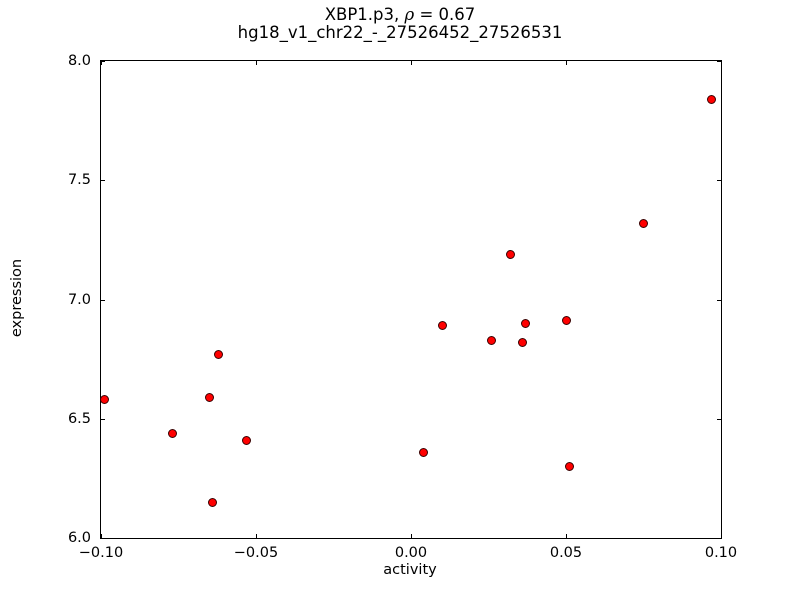  I want to click on title-line-1: XBP1.p3, ρ = 0.67, so click(400, 14).